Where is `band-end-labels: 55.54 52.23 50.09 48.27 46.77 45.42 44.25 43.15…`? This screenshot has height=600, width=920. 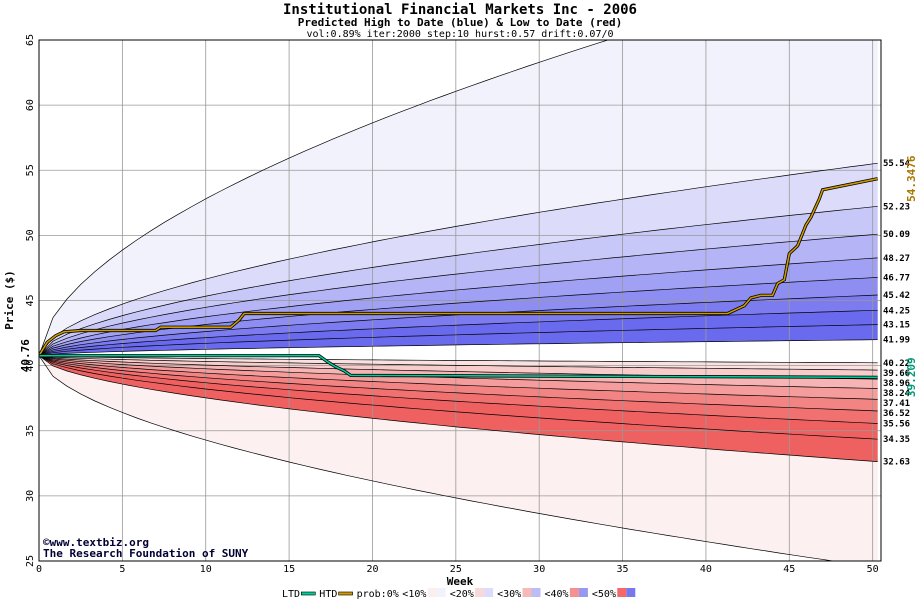 band-end-labels: 55.54 52.23 50.09 48.27 46.77 45.42 44.25 43.15… is located at coordinates (897, 313).